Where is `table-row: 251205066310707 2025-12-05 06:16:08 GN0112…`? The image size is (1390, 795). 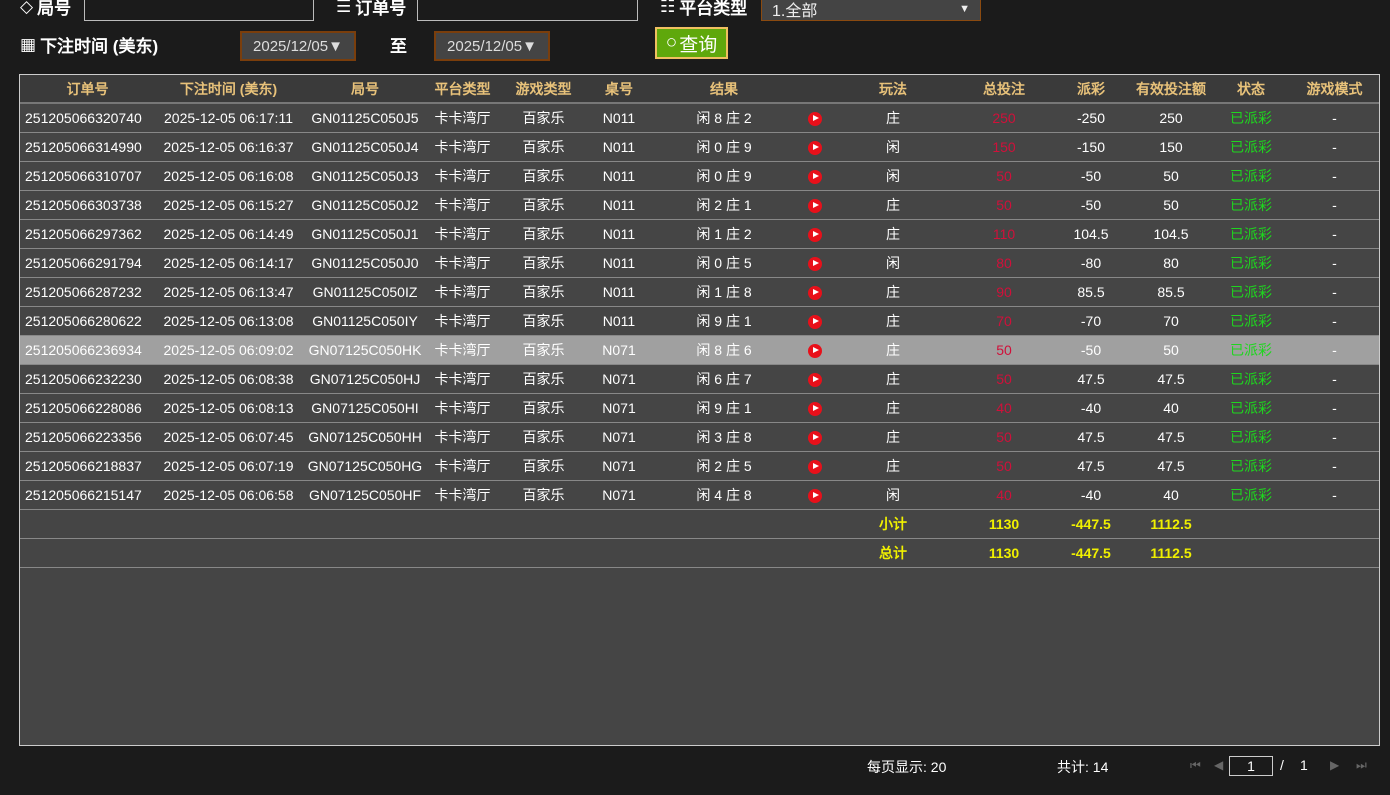 table-row: 251205066310707 2025-12-05 06:16:08 GN0112… is located at coordinates (699, 176).